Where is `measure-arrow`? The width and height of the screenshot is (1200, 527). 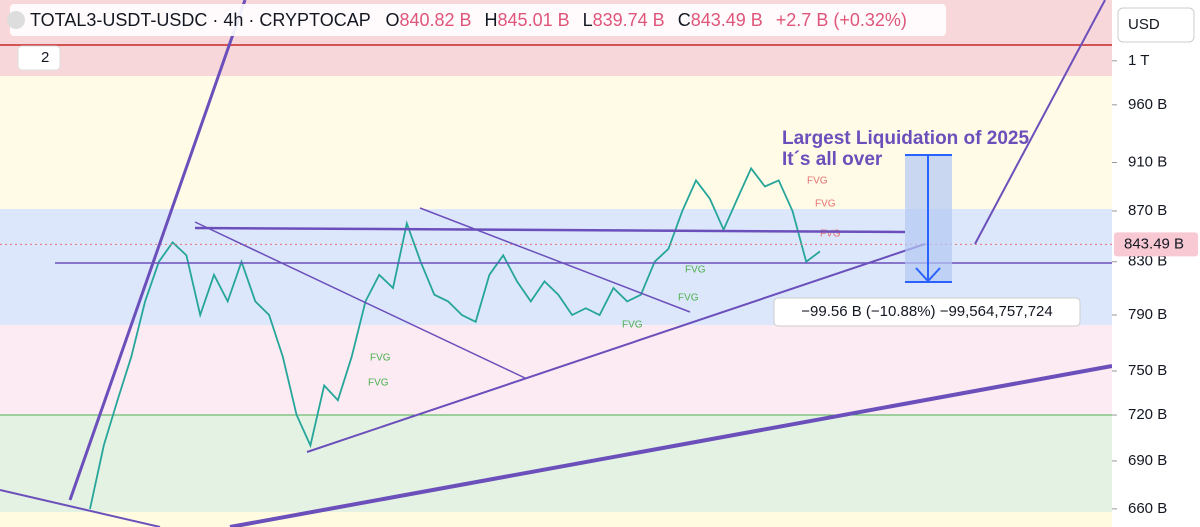 measure-arrow is located at coordinates (928, 275).